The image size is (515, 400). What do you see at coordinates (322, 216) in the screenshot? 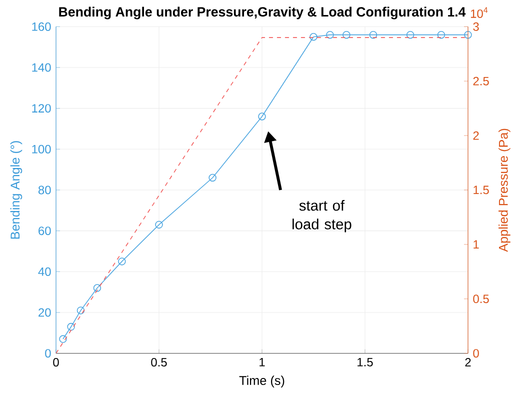
I see `annotation: start of load step` at bounding box center [322, 216].